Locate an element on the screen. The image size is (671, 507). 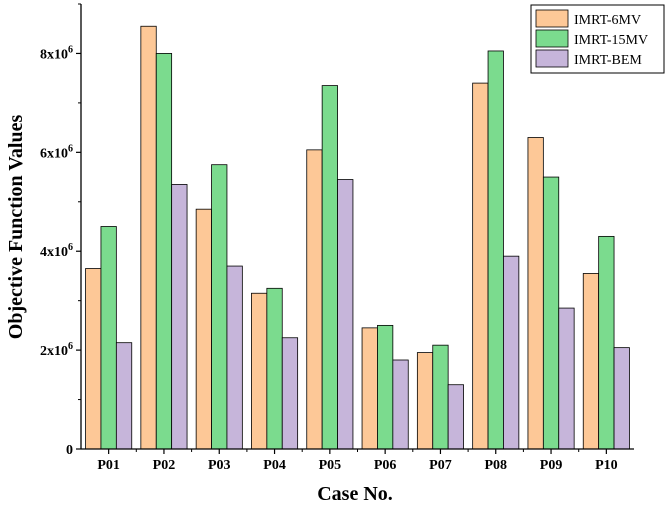
legend-label-imrt-6mv: IMRT-6MV is located at coordinates (607, 20).